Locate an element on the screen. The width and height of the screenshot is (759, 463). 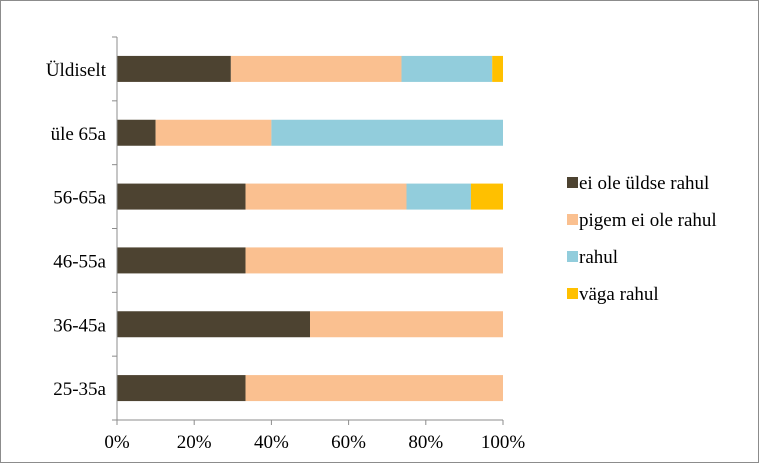
bar-segment-uldiselt-pigem-ei-ole-rahul is located at coordinates (316, 68).